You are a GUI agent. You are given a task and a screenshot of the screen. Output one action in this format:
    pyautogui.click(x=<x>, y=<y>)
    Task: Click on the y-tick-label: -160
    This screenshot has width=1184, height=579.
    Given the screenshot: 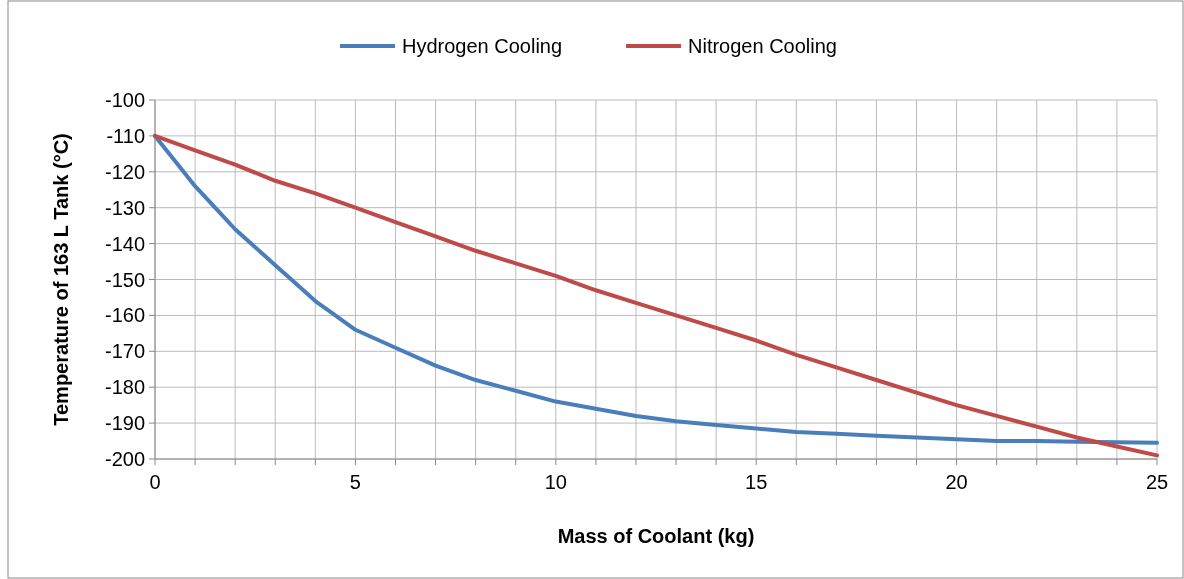 What is the action you would take?
    pyautogui.click(x=124, y=315)
    